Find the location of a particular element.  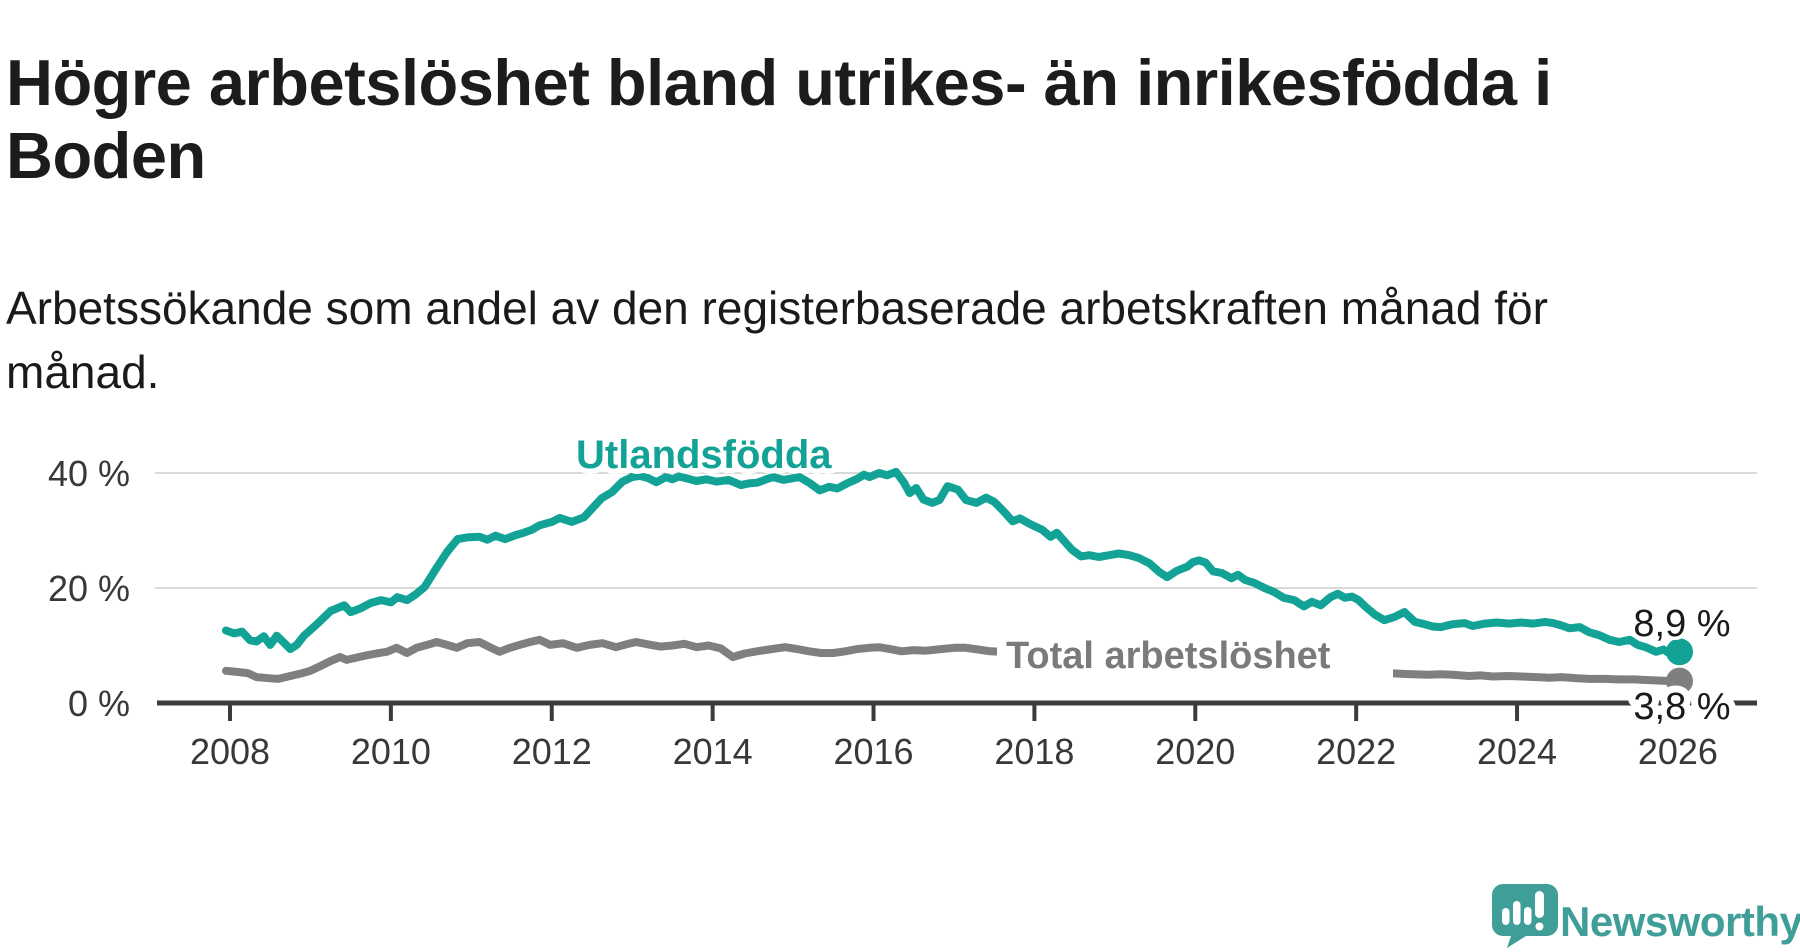

x-axis-label-2026: 2026 is located at coordinates (1678, 751).